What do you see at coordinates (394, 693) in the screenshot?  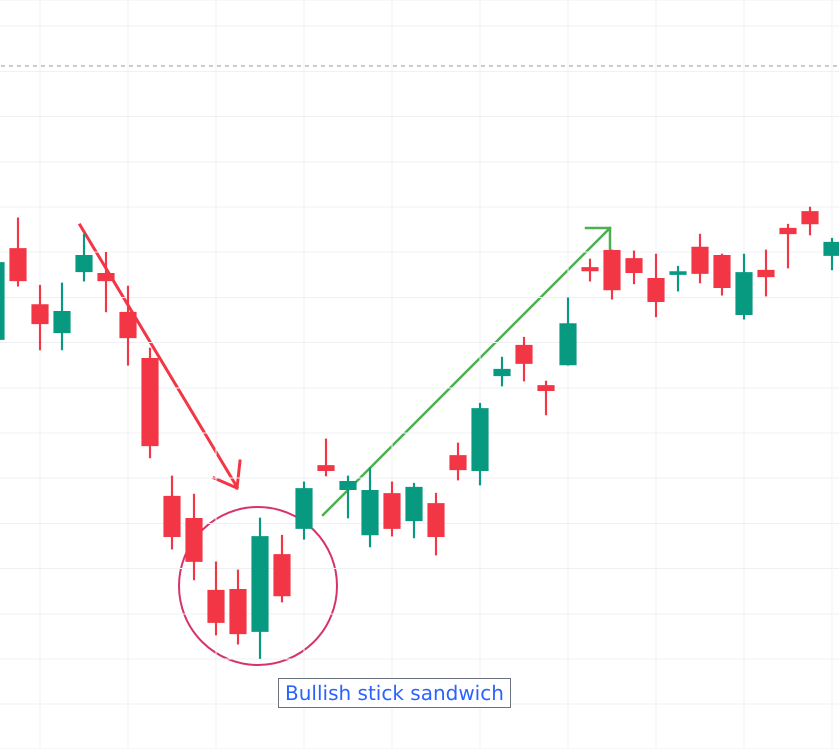 I see `text: Bullish stick sandwich` at bounding box center [394, 693].